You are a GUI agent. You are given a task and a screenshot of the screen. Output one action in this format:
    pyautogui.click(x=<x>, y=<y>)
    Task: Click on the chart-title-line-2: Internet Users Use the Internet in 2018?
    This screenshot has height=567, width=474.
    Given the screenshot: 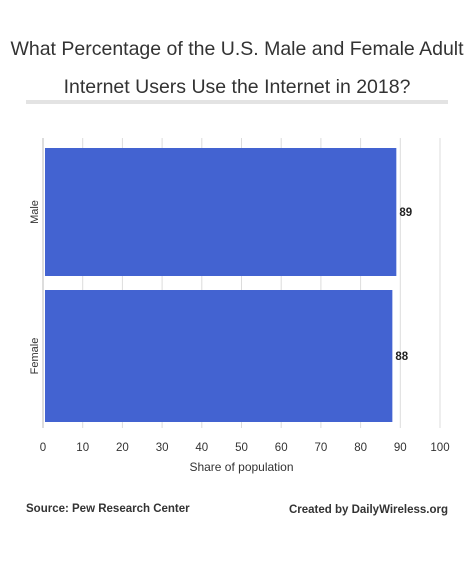 What is the action you would take?
    pyautogui.click(x=237, y=87)
    